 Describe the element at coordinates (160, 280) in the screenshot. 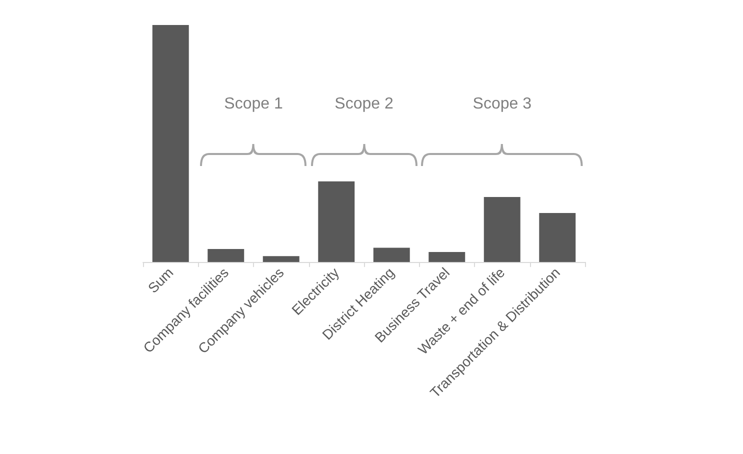

I see `x-tick-label: Sum` at that location.